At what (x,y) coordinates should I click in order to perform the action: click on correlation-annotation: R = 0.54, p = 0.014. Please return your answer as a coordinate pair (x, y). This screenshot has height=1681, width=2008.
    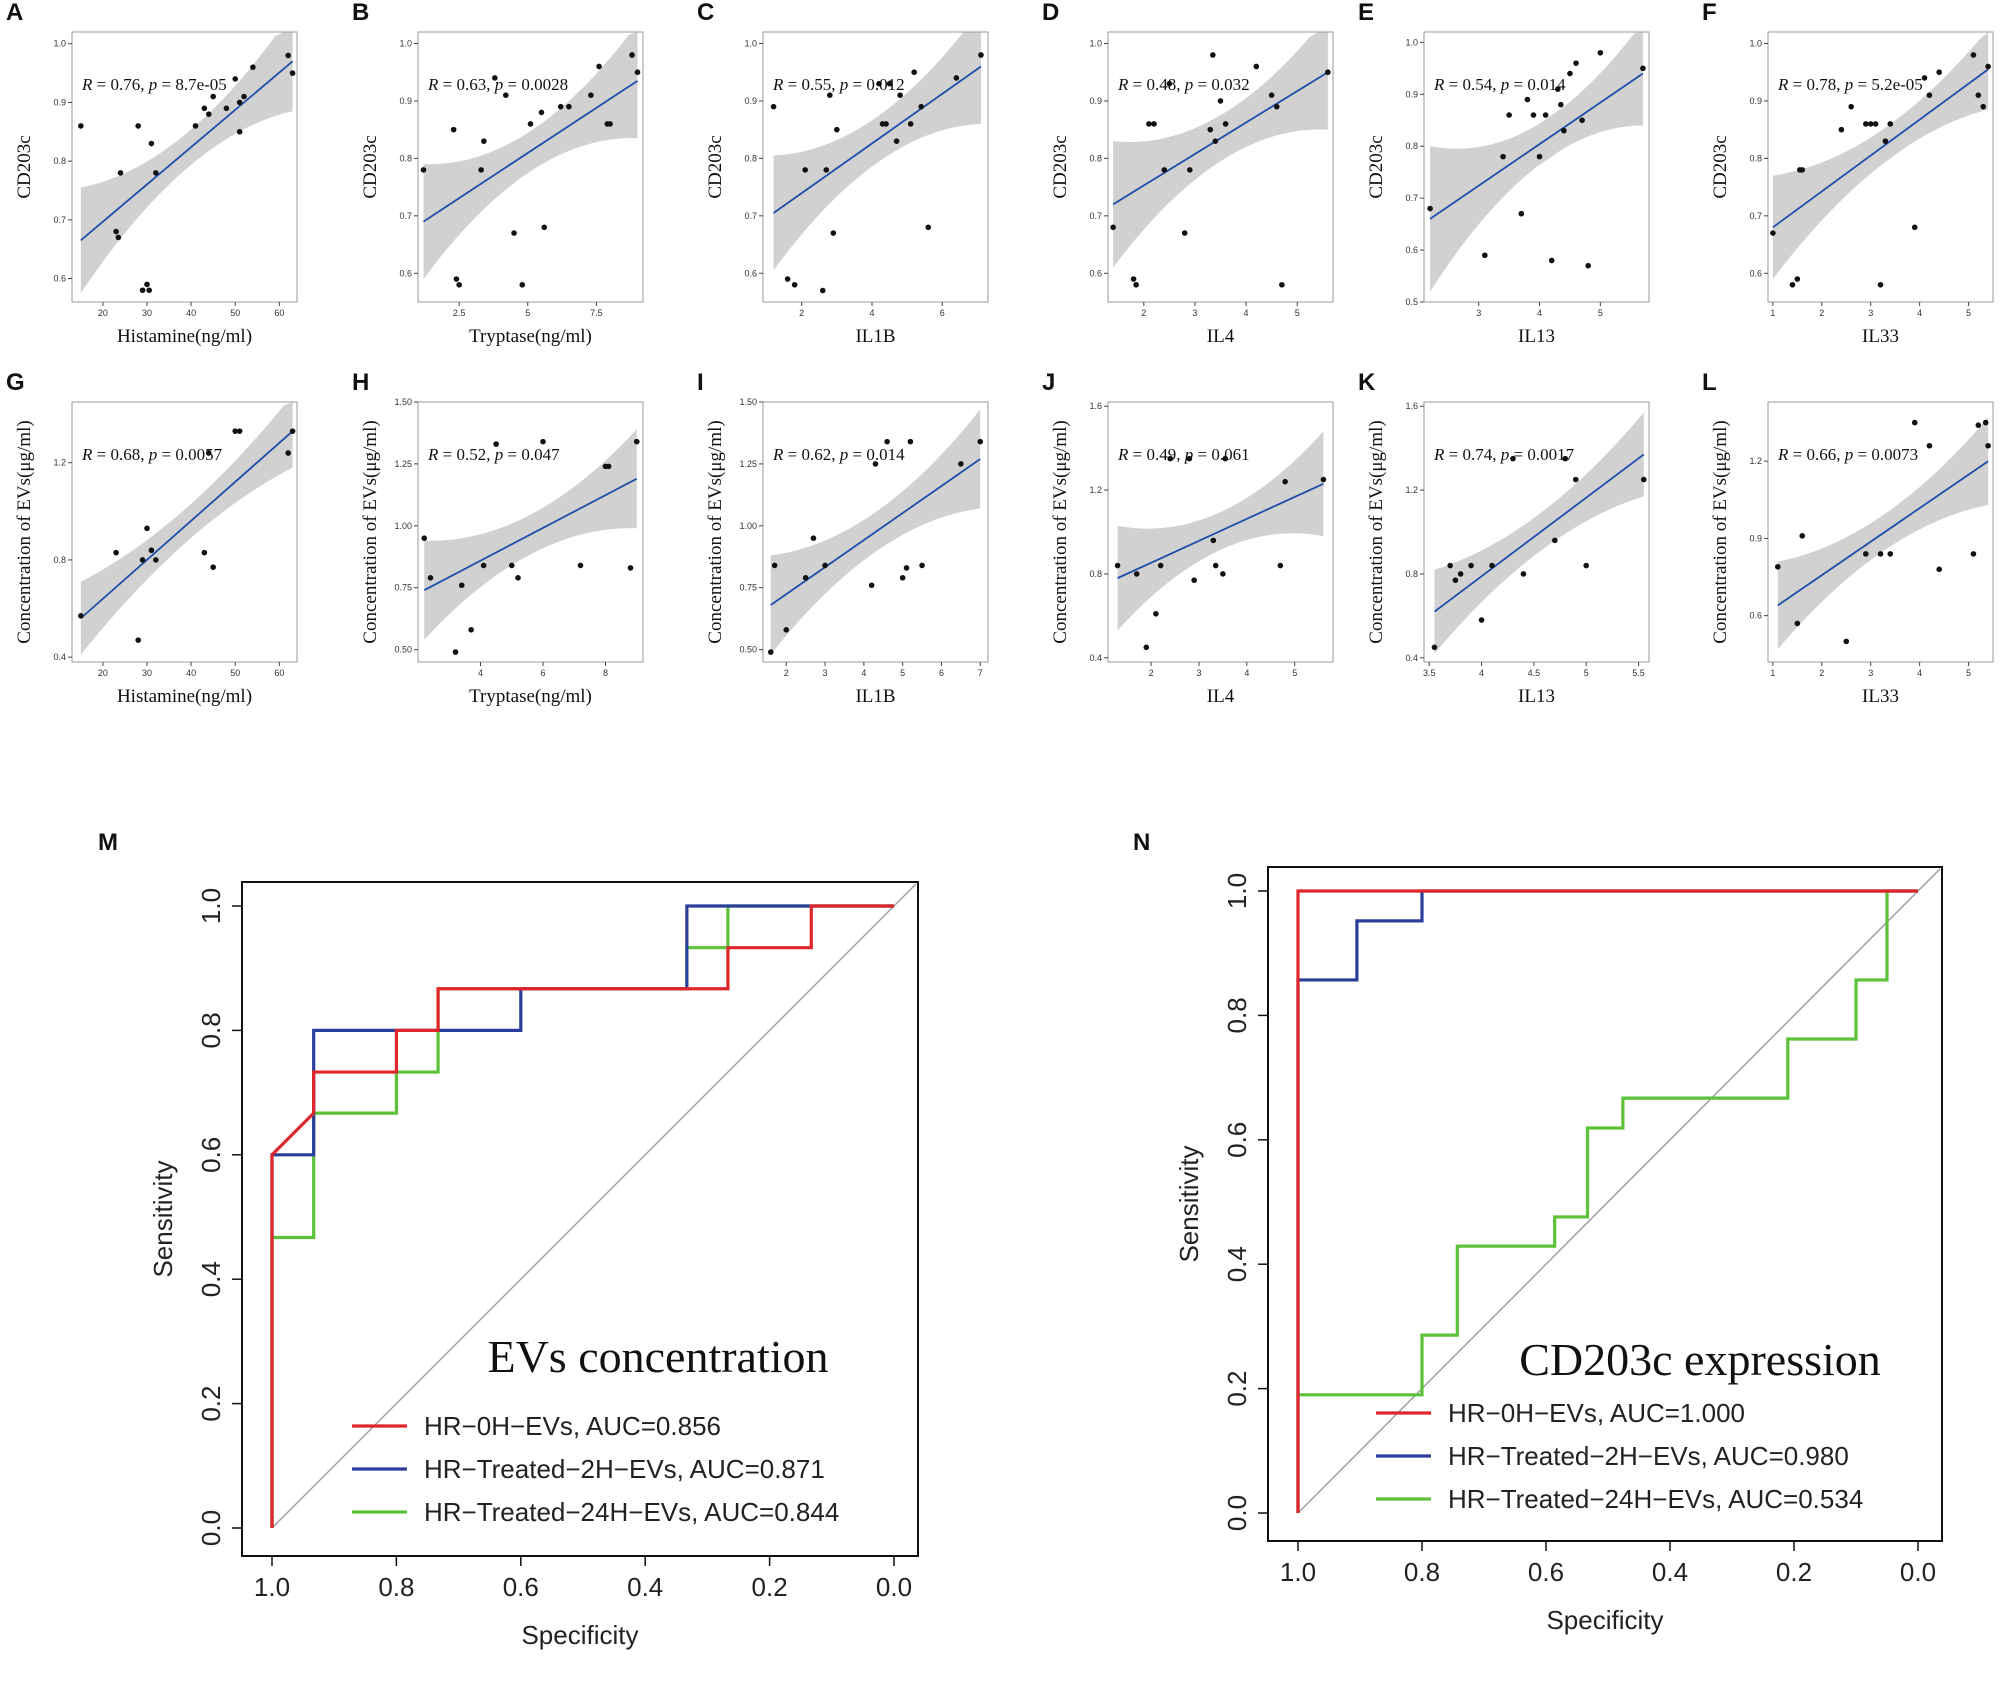
    Looking at the image, I should click on (1499, 84).